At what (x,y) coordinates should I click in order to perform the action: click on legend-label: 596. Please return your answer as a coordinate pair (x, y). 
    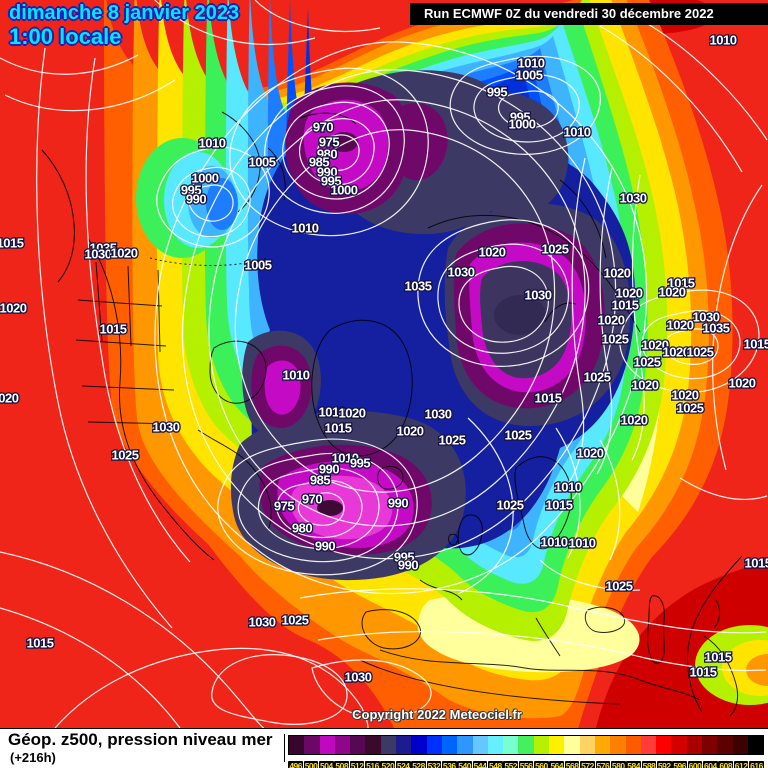
    Looking at the image, I should click on (679, 762).